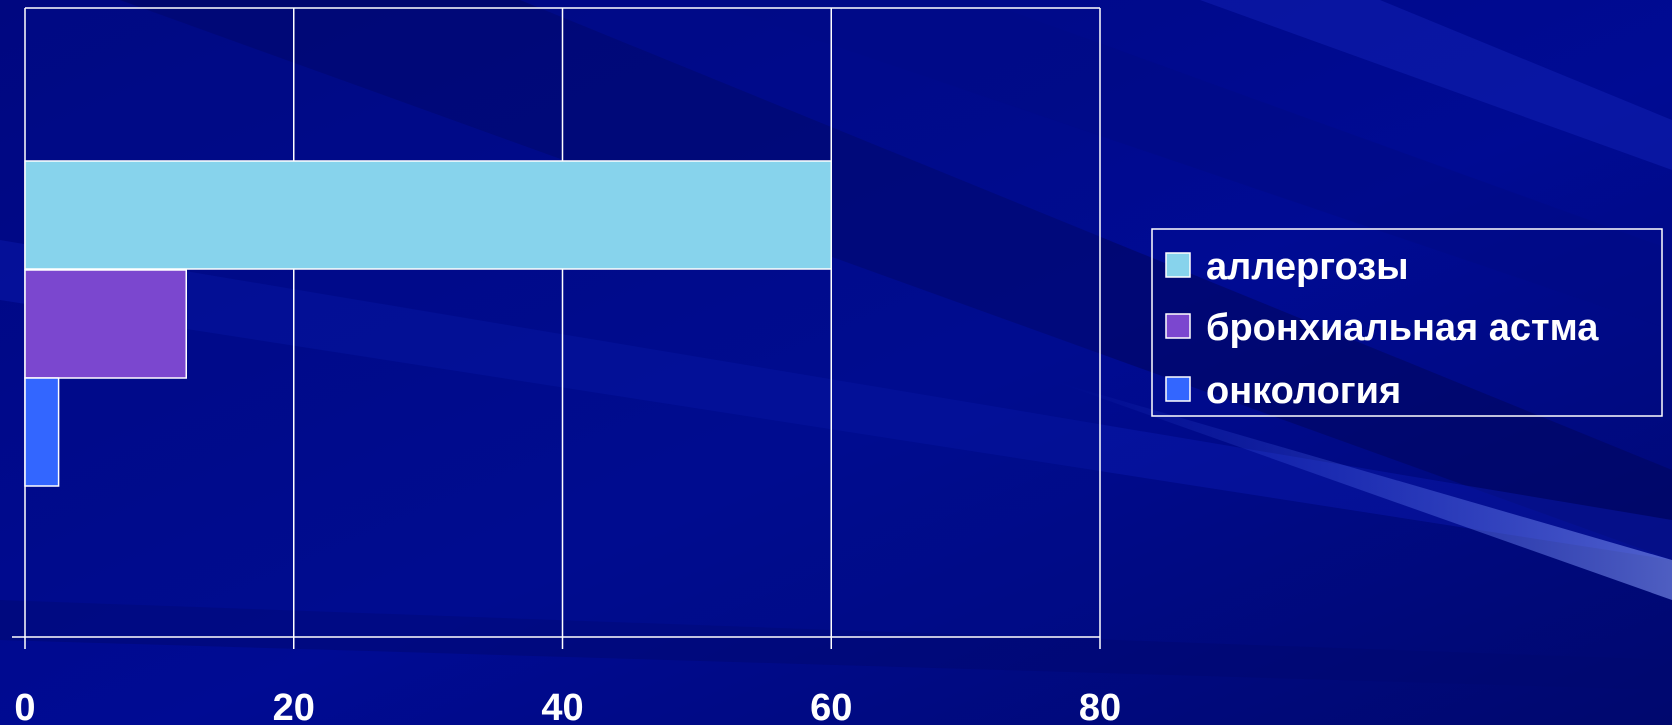 The width and height of the screenshot is (1672, 725). I want to click on bar-oncology, so click(42, 432).